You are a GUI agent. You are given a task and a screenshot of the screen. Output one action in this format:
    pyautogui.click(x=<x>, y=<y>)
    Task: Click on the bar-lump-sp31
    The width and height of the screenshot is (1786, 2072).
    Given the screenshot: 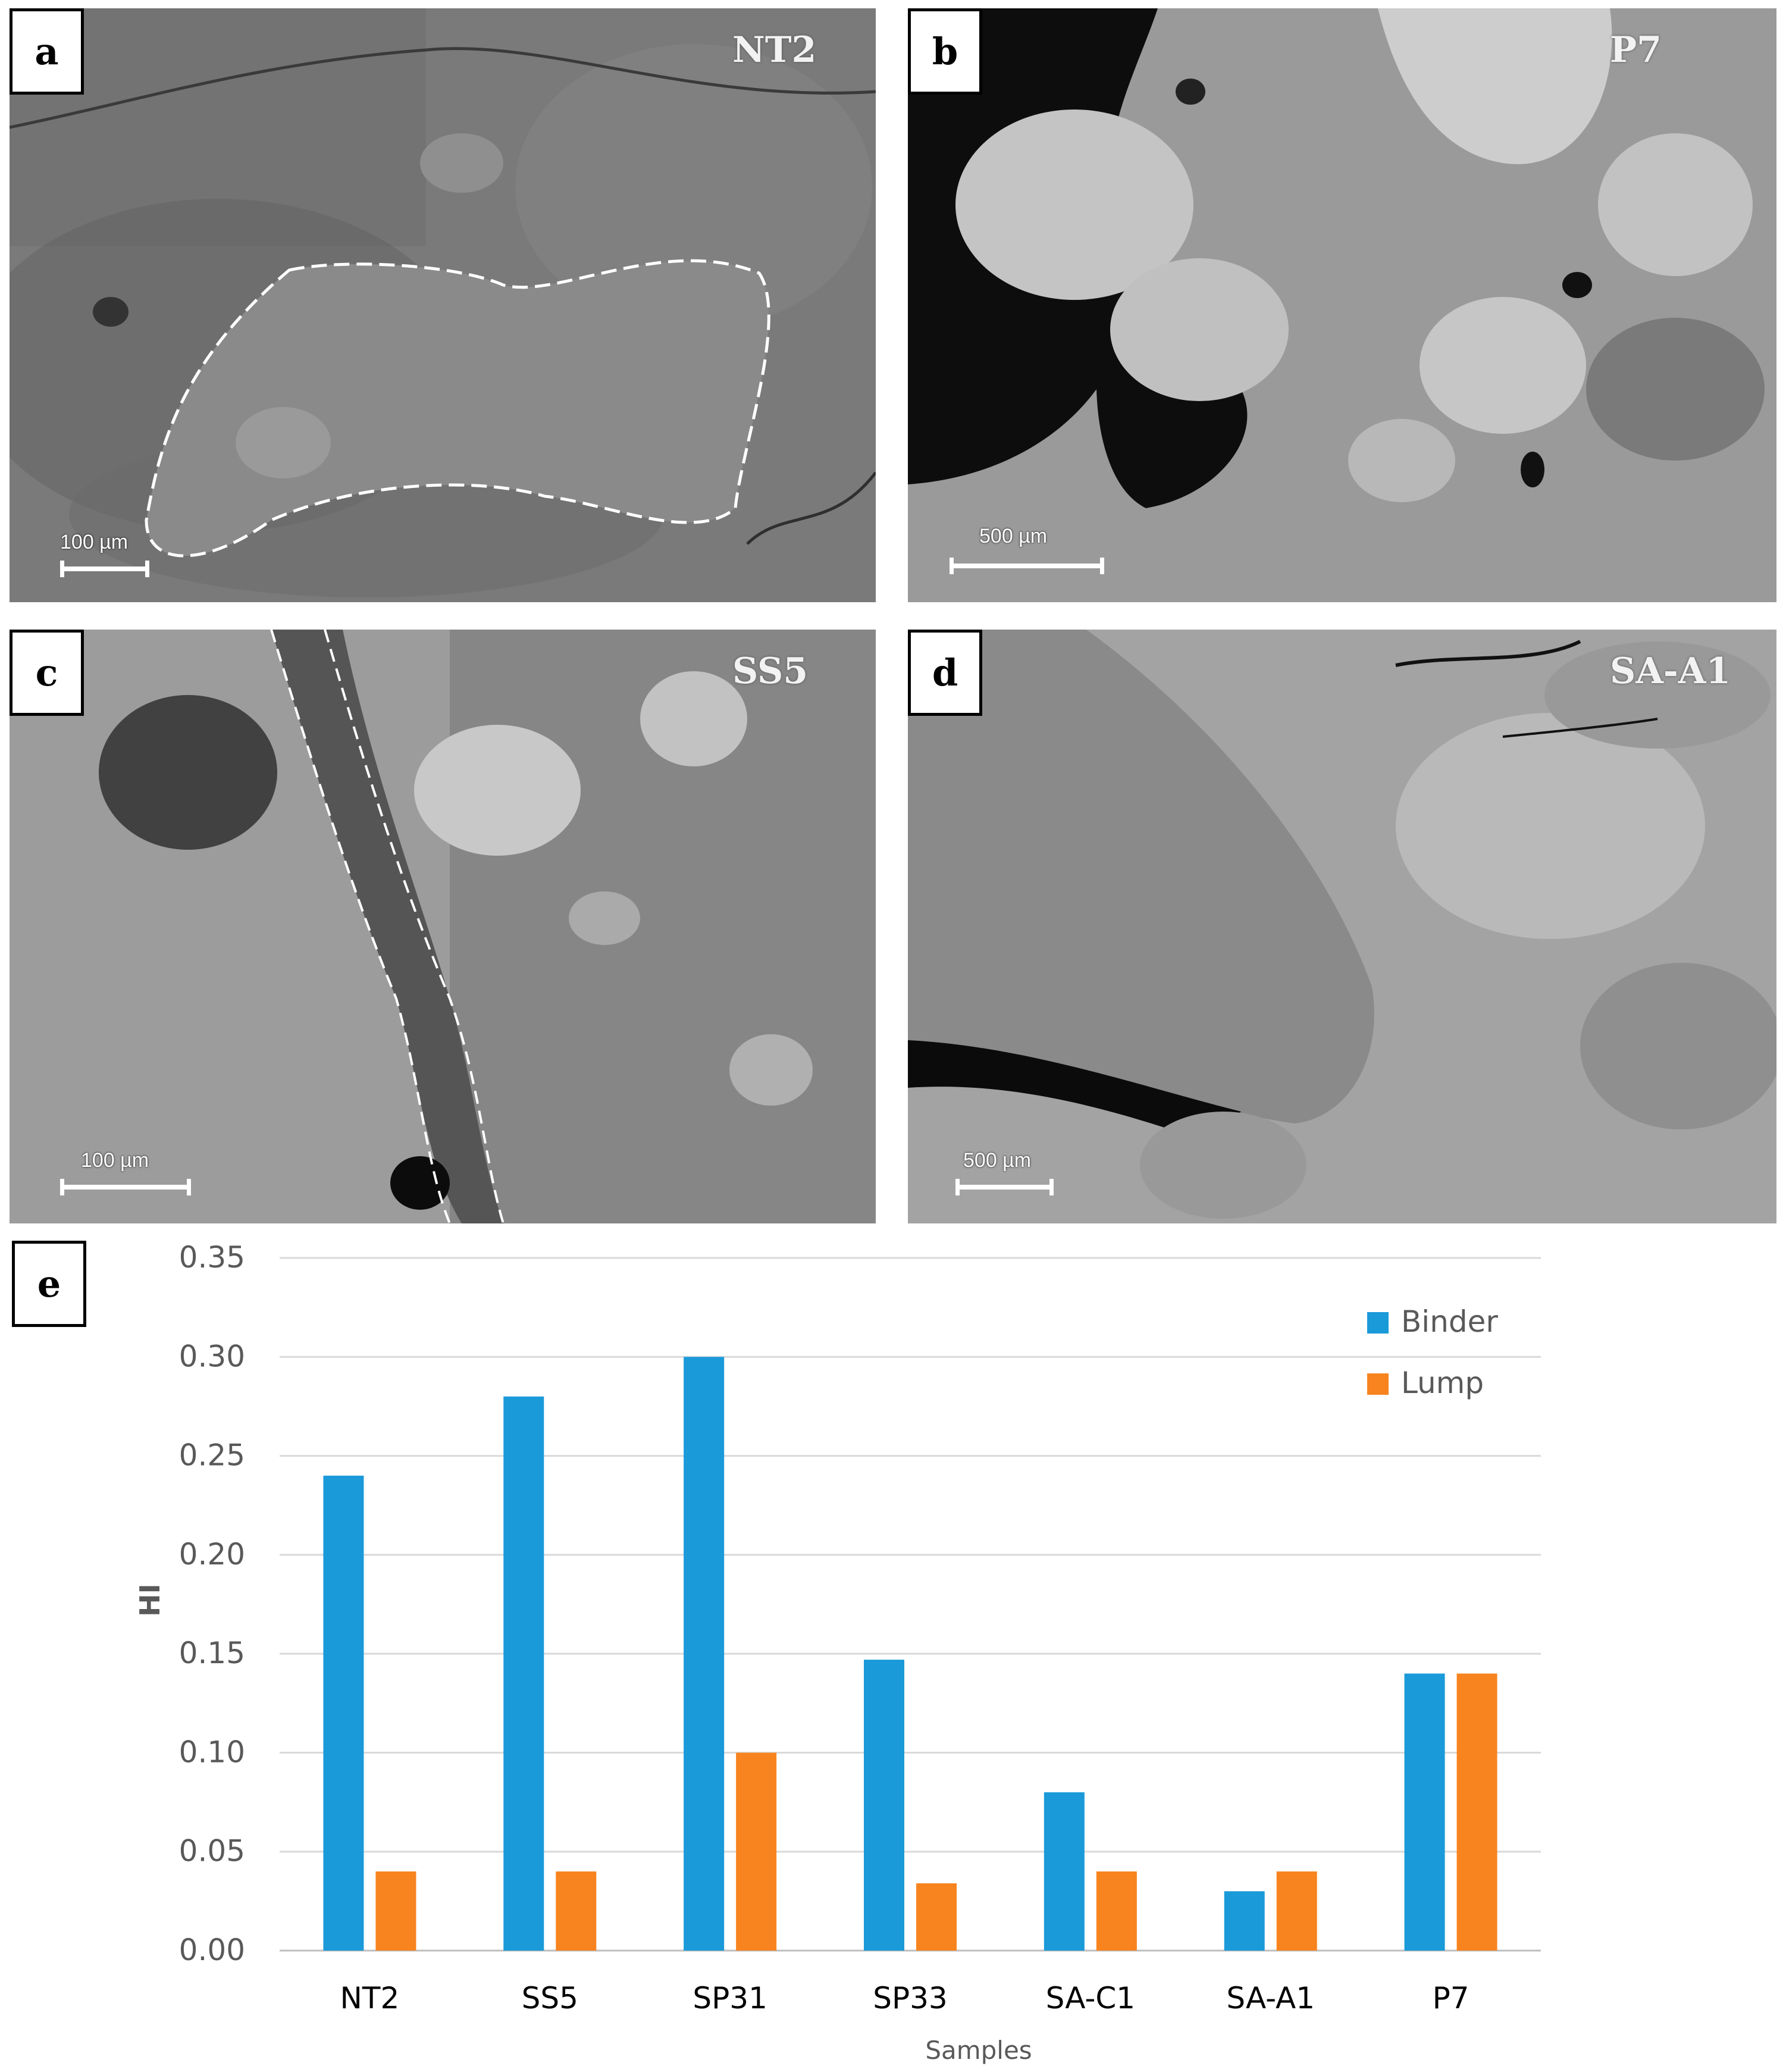 What is the action you would take?
    pyautogui.click(x=756, y=1851)
    